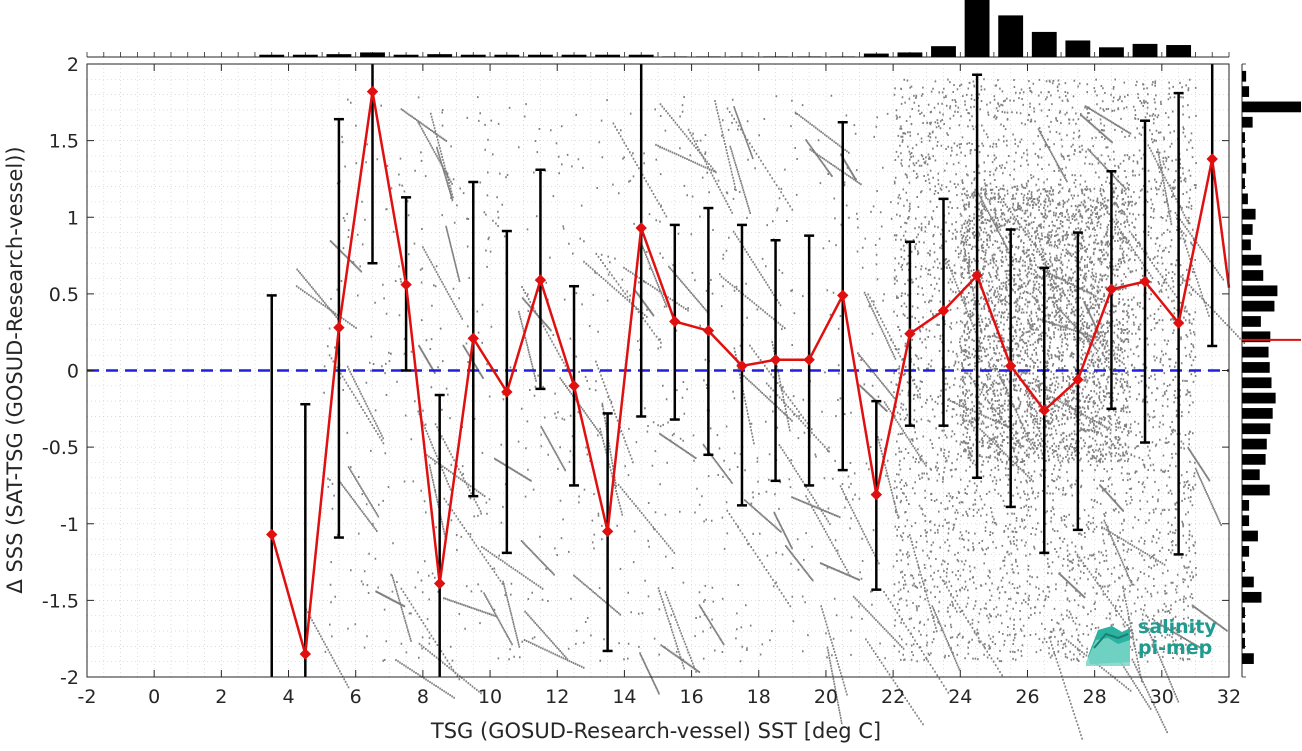 This screenshot has width=1302, height=751. I want to click on logo-waves-icon, so click(1108, 646).